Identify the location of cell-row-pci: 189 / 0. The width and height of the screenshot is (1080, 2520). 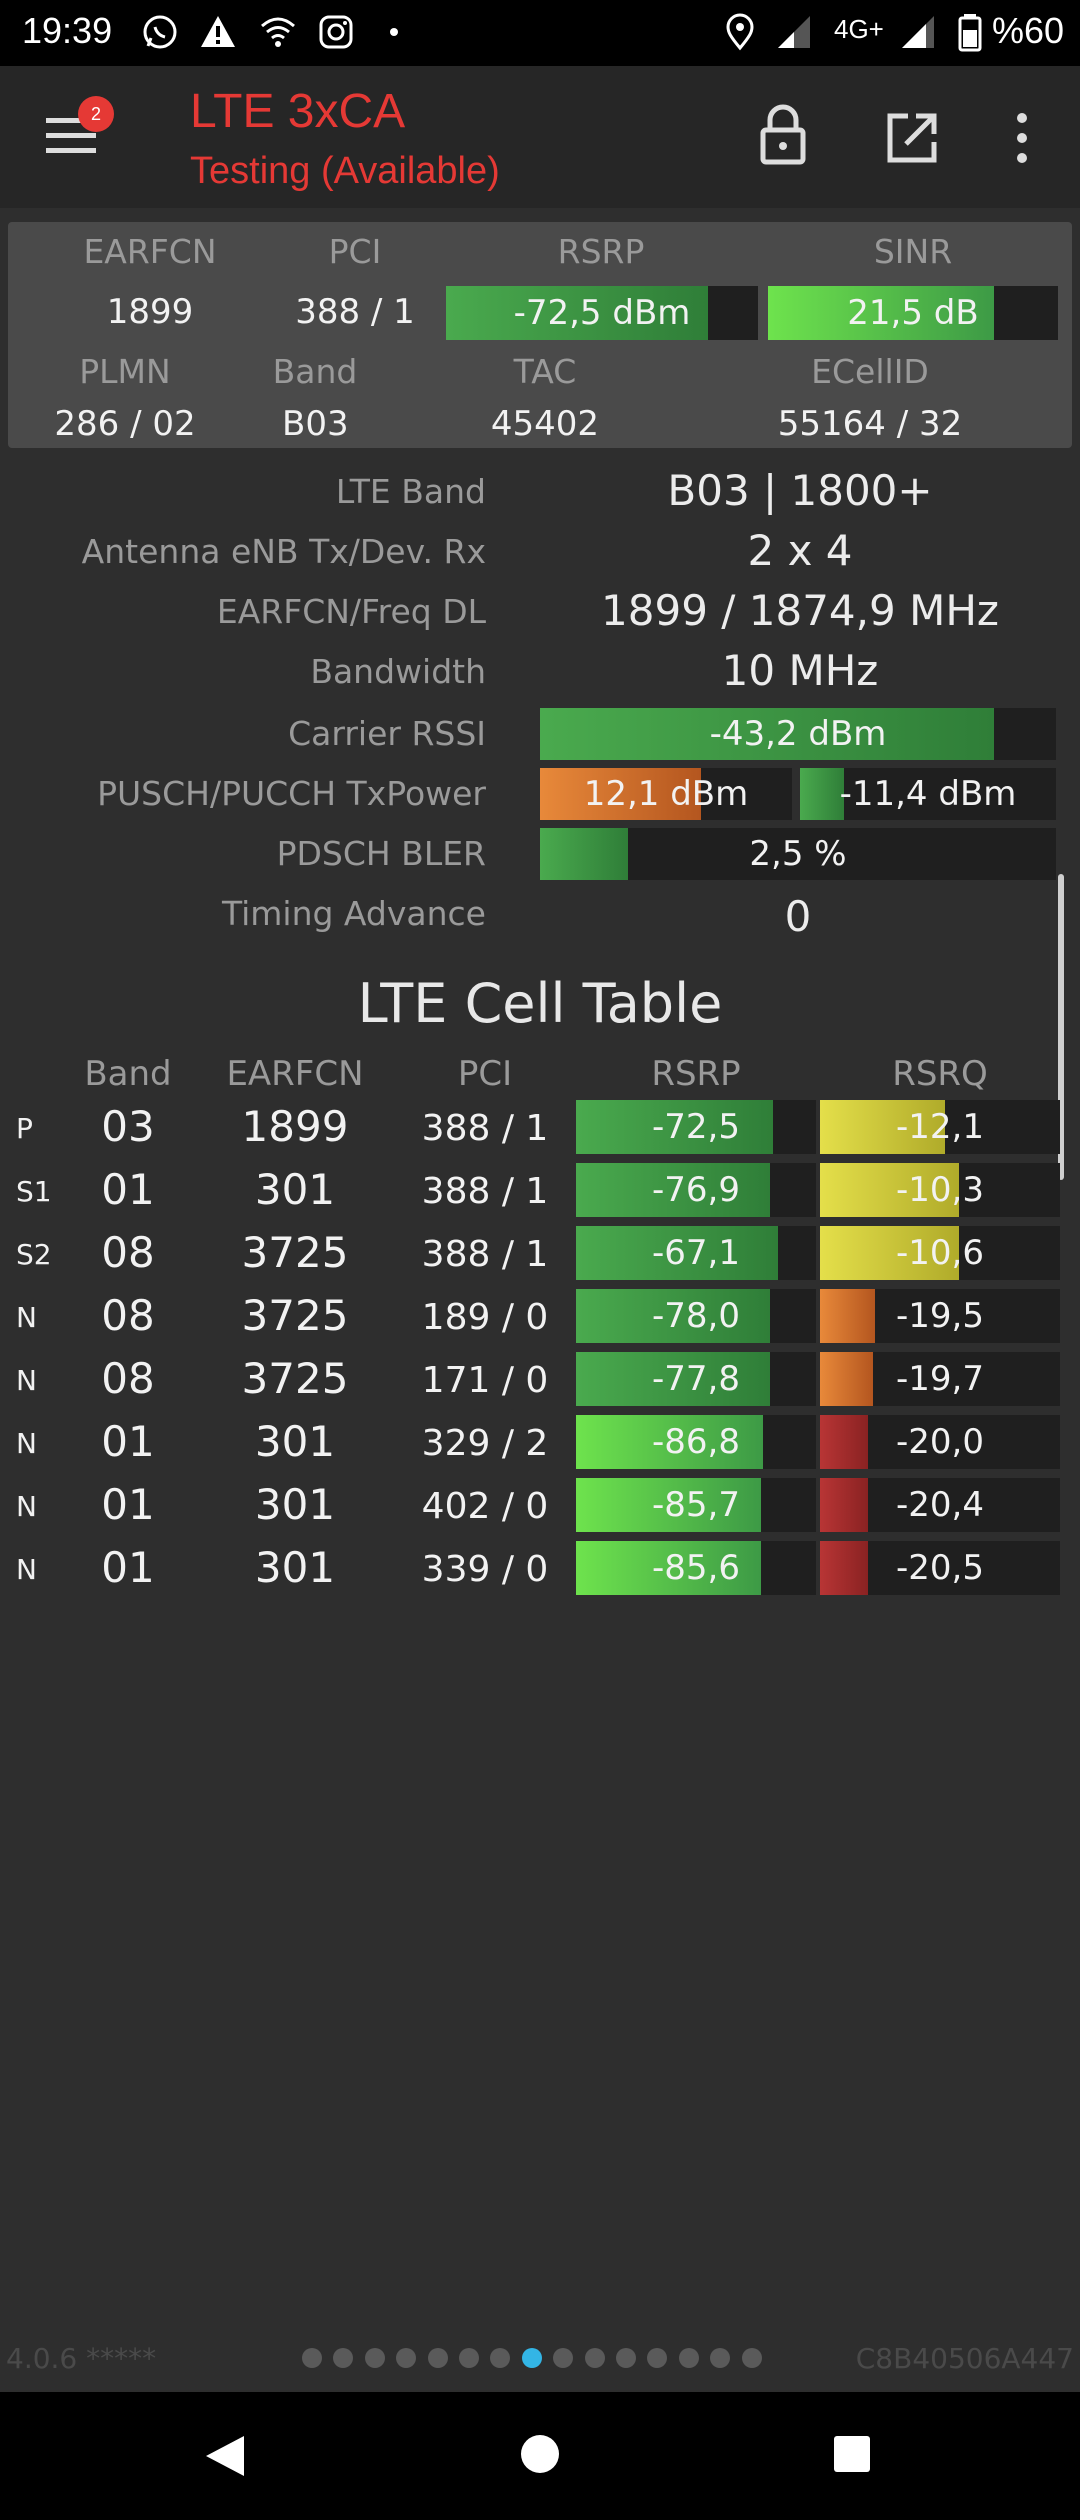
(485, 1317).